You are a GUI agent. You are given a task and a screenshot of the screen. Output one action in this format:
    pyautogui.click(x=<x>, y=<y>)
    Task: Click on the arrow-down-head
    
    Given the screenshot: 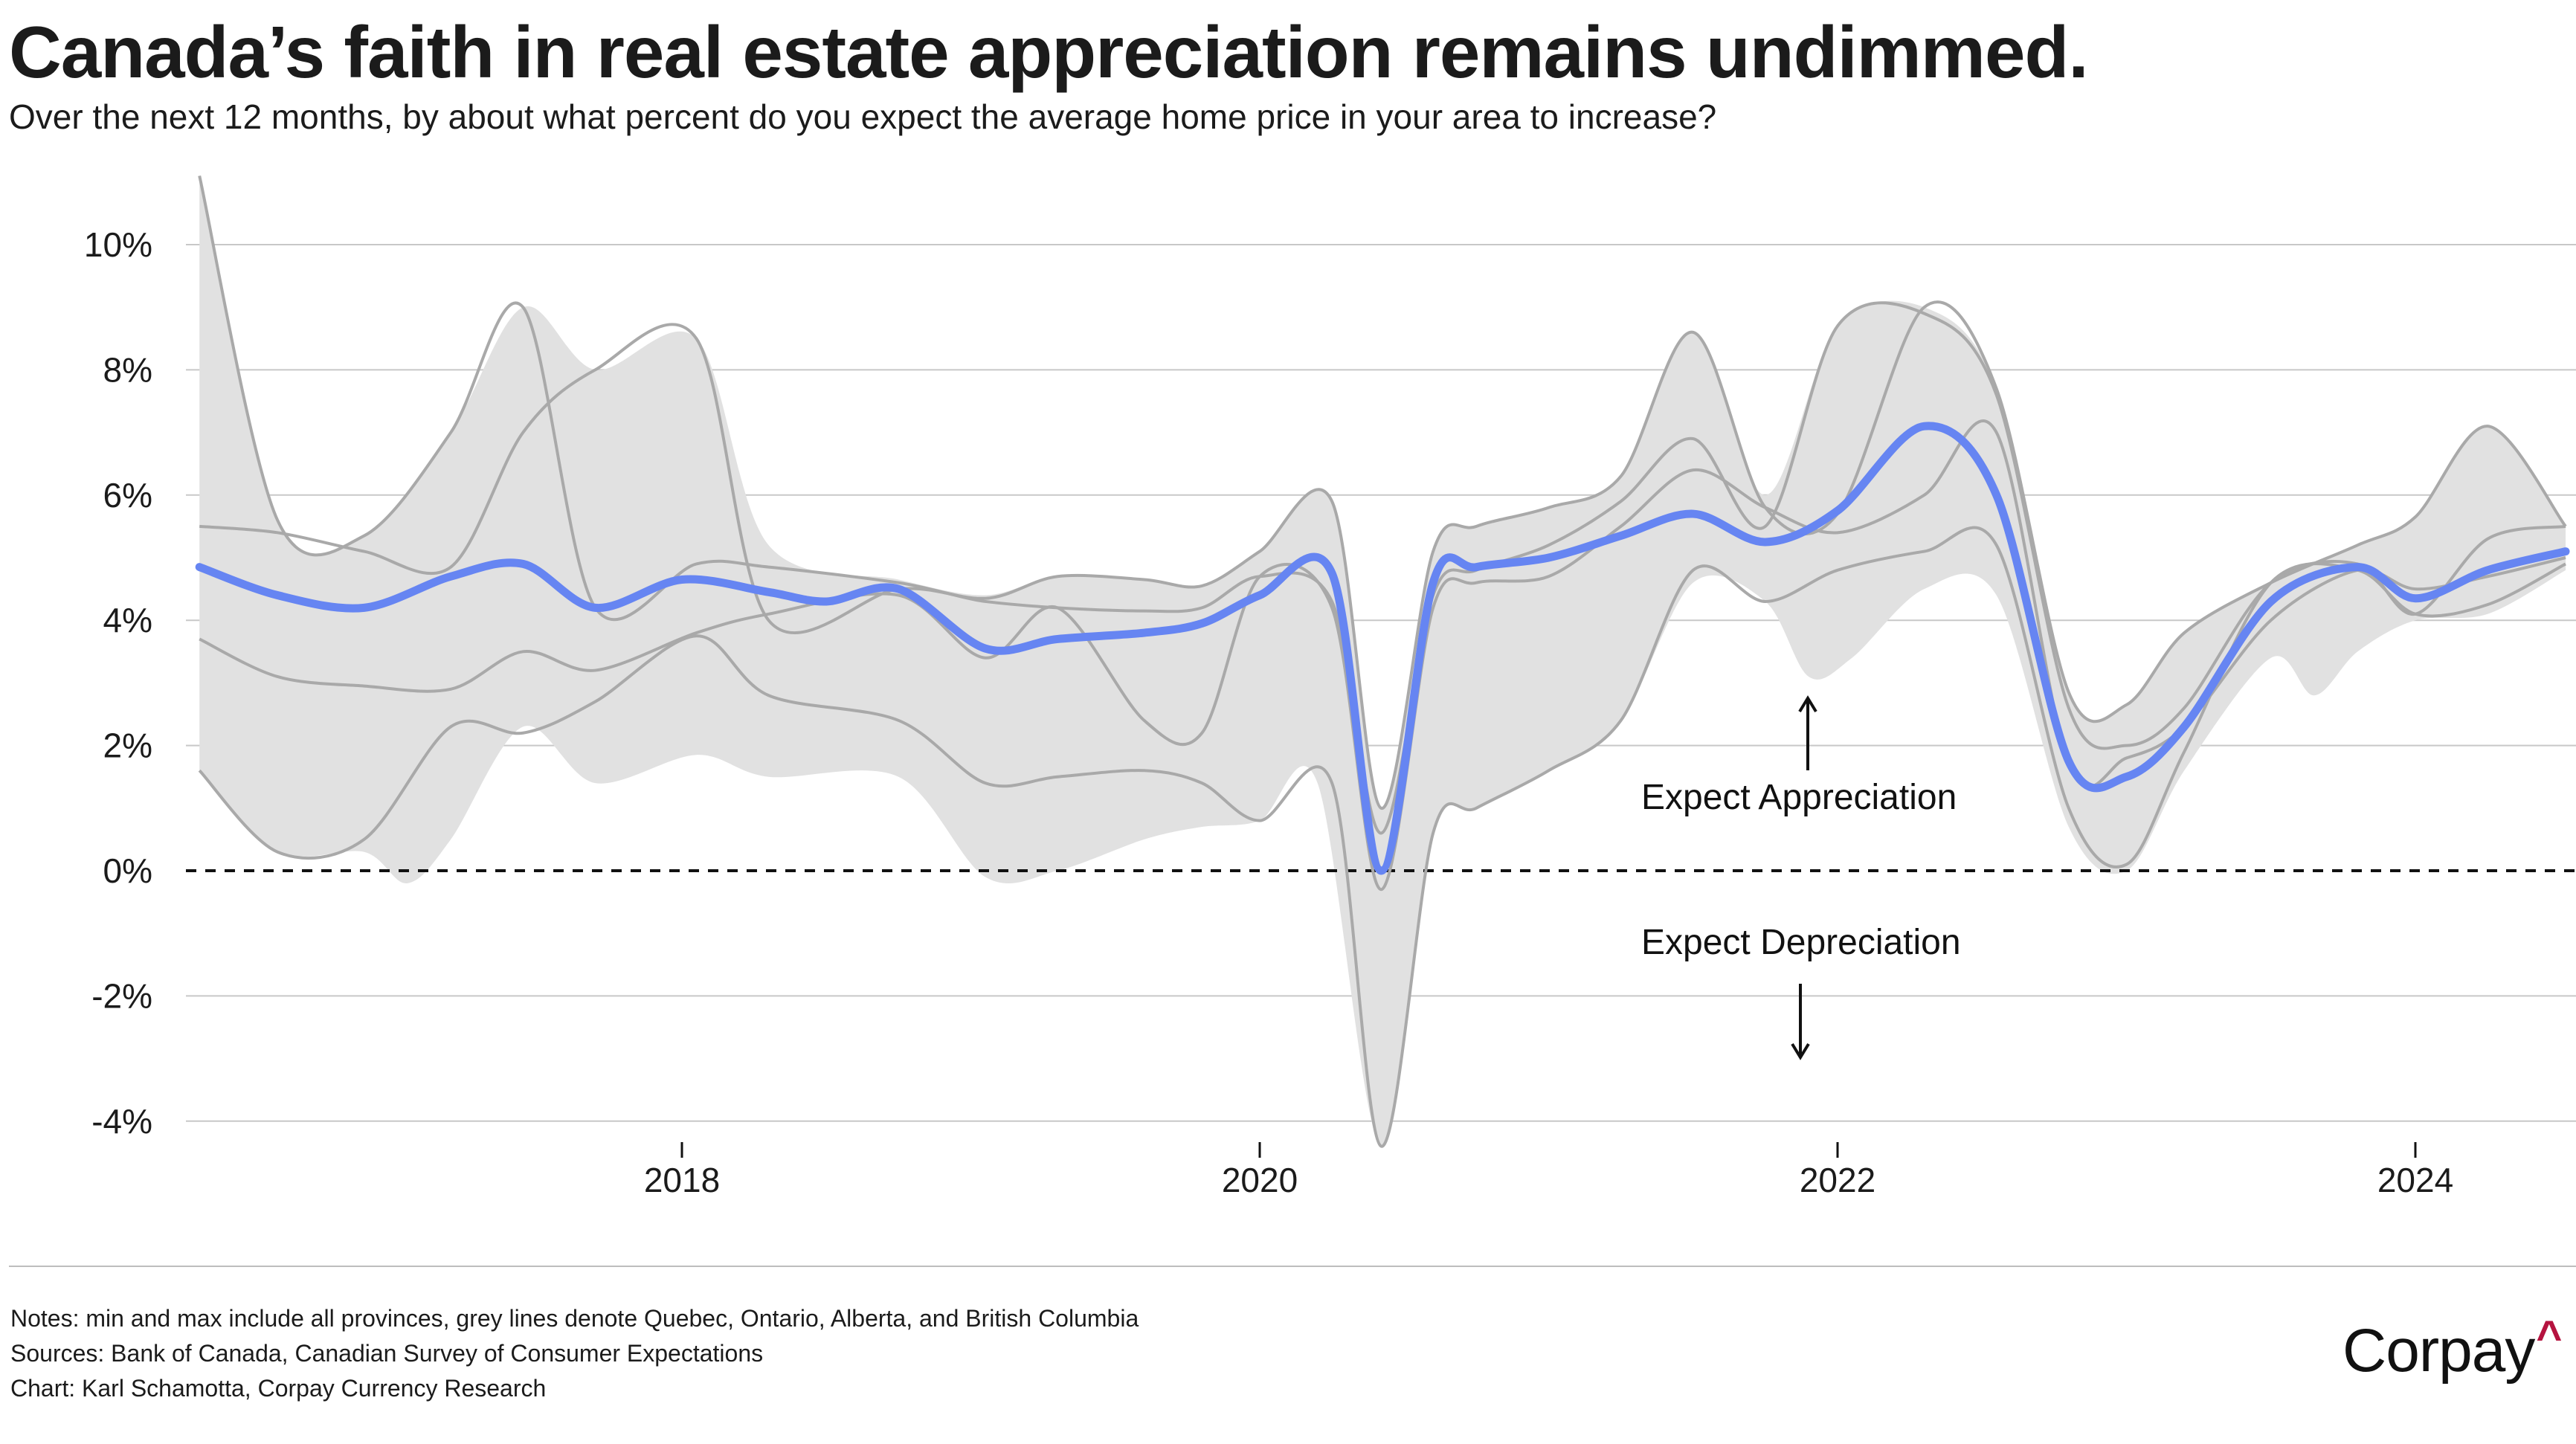 What is the action you would take?
    pyautogui.click(x=1800, y=1051)
    